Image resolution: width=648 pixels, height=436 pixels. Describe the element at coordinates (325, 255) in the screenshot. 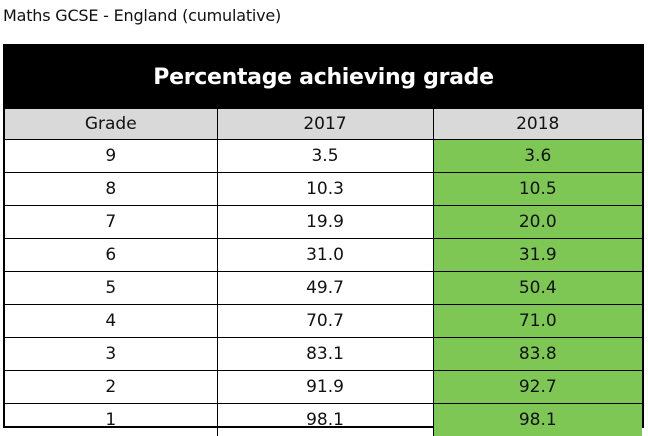

I see `cell-2017: 31.0` at that location.